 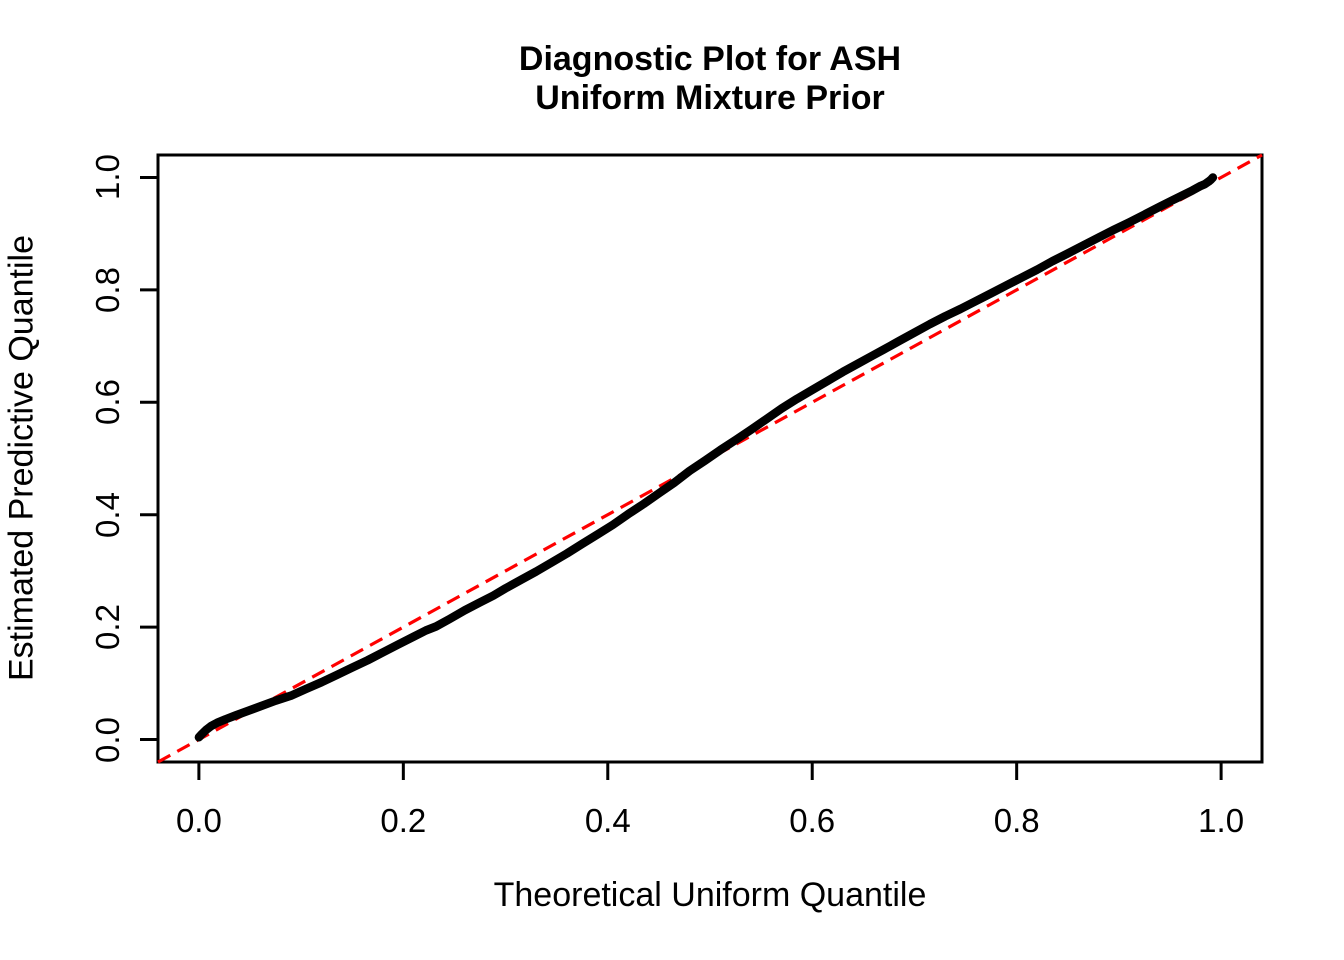 What do you see at coordinates (607, 820) in the screenshot?
I see `x-tick-label: 0.4` at bounding box center [607, 820].